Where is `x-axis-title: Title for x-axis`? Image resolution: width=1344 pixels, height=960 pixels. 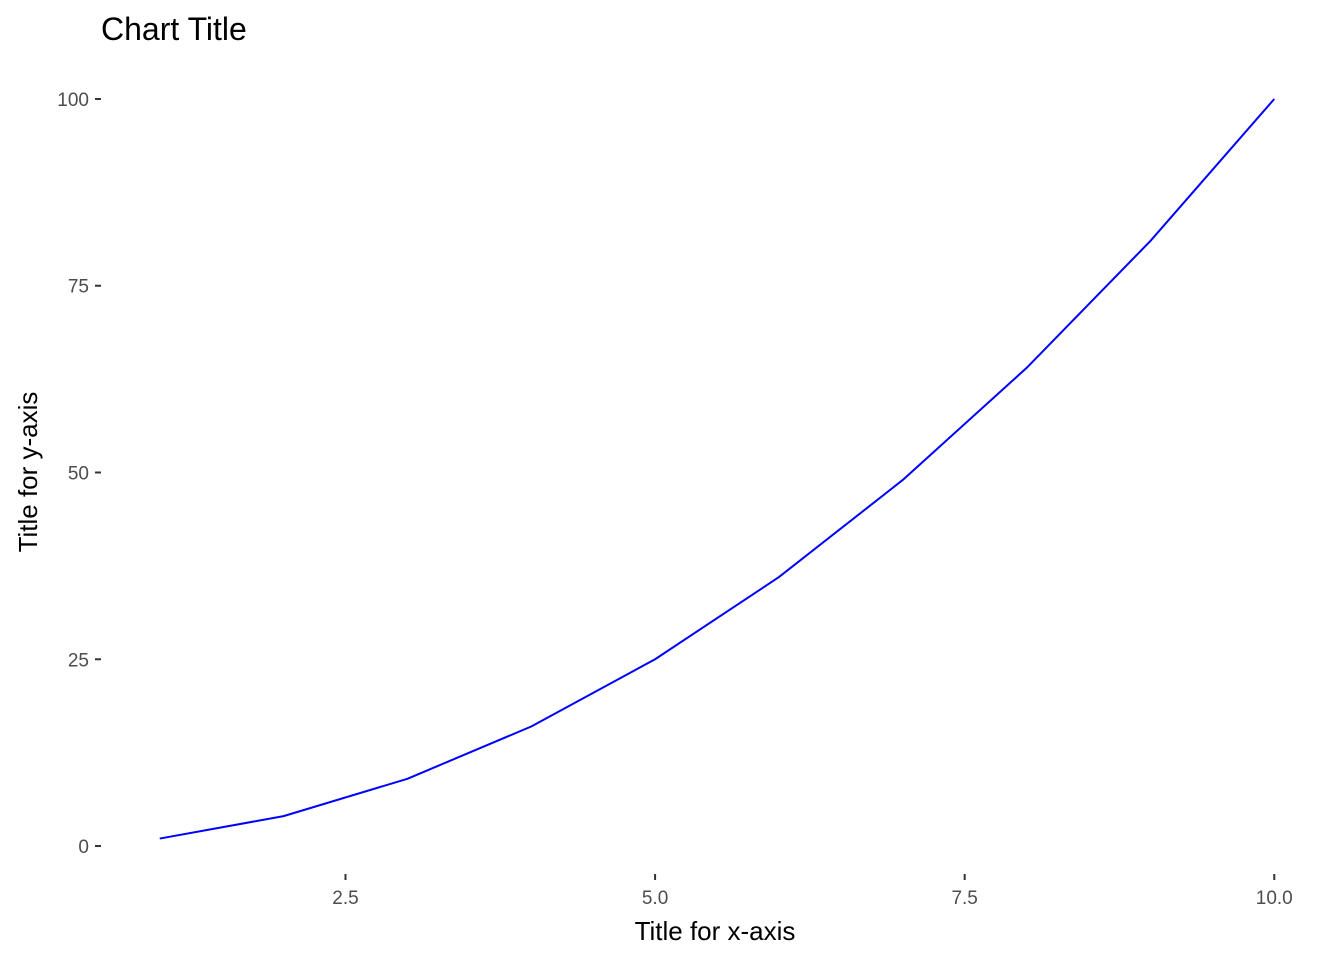
x-axis-title: Title for x-axis is located at coordinates (715, 931).